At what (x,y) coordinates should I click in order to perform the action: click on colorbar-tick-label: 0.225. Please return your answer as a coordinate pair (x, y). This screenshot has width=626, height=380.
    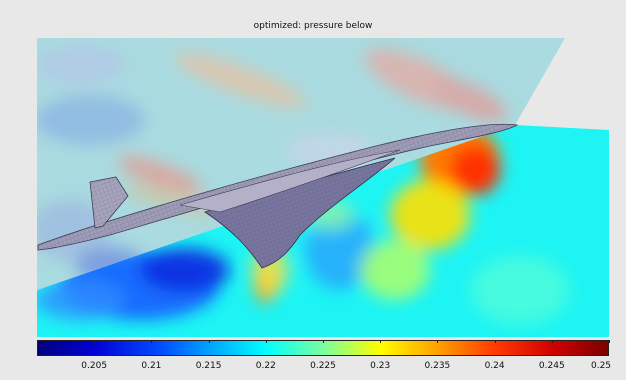
    Looking at the image, I should click on (323, 366).